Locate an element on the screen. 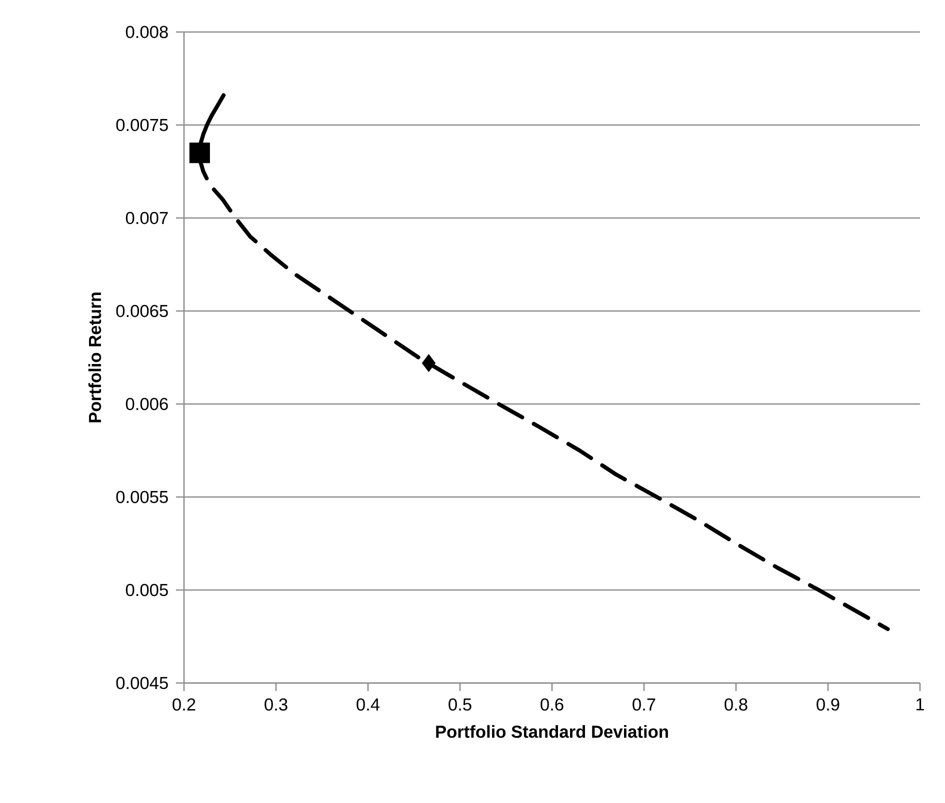  y-tick-label: 0.005 is located at coordinates (147, 590).